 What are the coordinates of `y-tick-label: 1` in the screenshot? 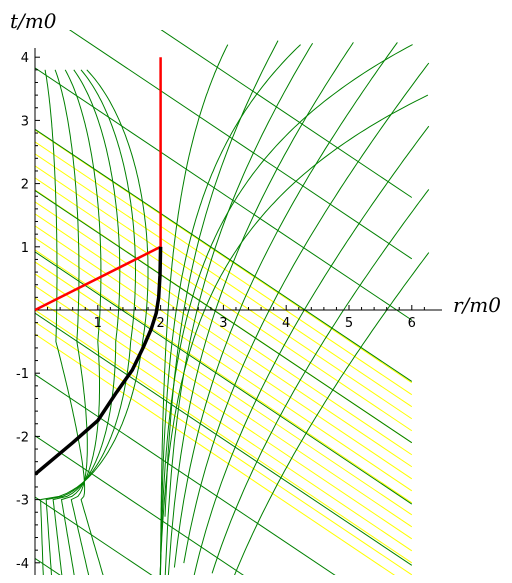 It's located at (25, 248).